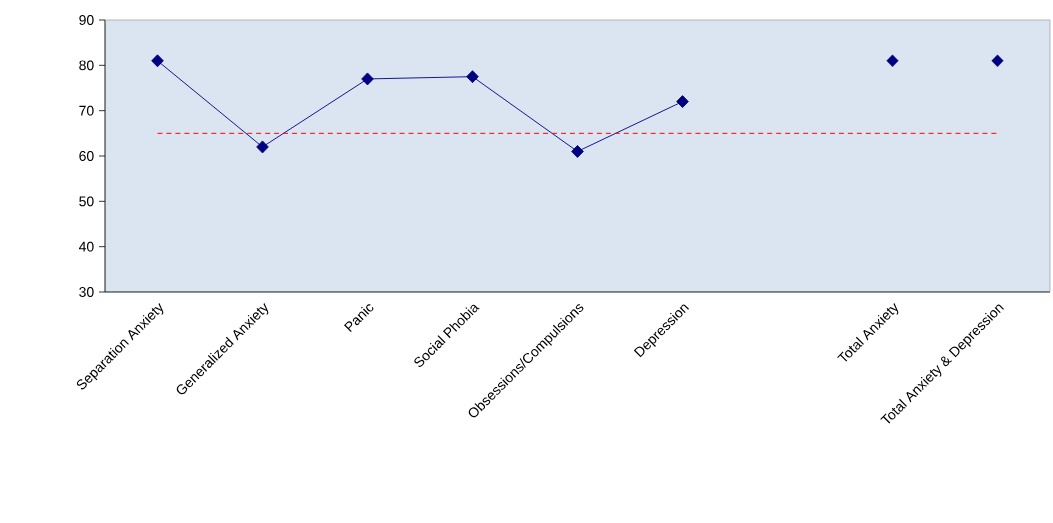 The width and height of the screenshot is (1053, 523). Describe the element at coordinates (86, 110) in the screenshot. I see `y-tick-label: 70` at that location.